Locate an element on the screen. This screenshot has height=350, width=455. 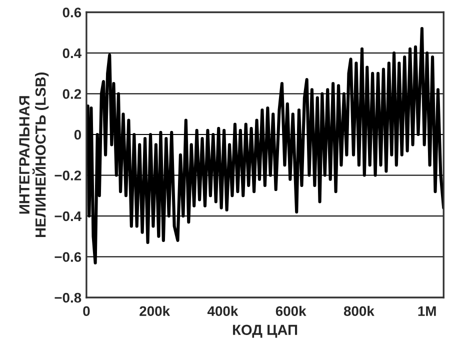
y-tick-label: −0.2 is located at coordinates (68, 175).